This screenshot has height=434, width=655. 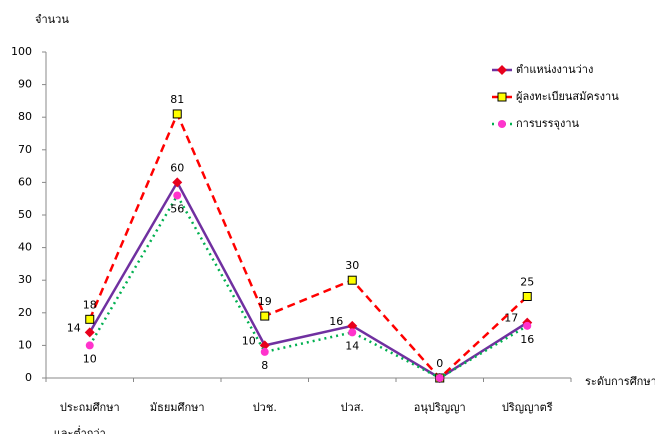 I want to click on y-tick-label: 40, so click(x=25, y=247).